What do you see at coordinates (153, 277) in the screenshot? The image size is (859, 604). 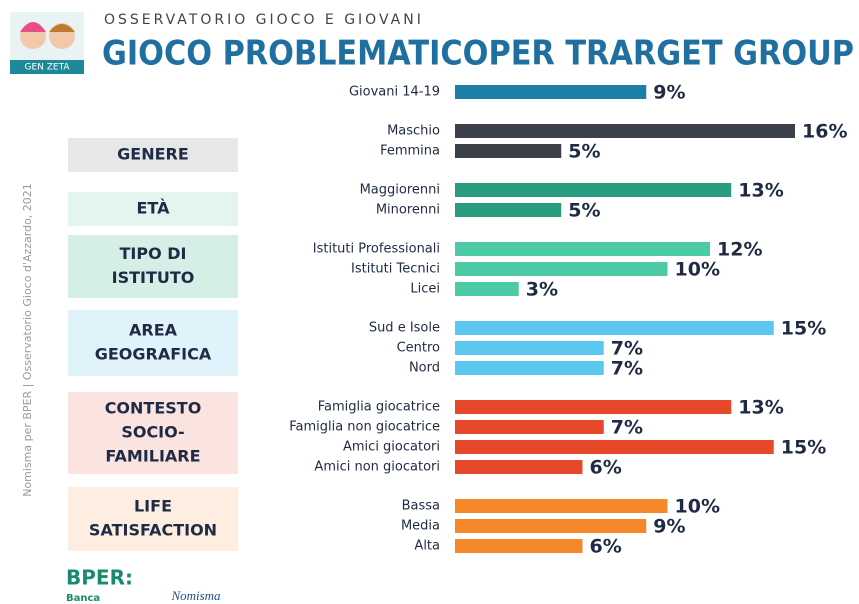 I see `group-label: ISTITUTO` at bounding box center [153, 277].